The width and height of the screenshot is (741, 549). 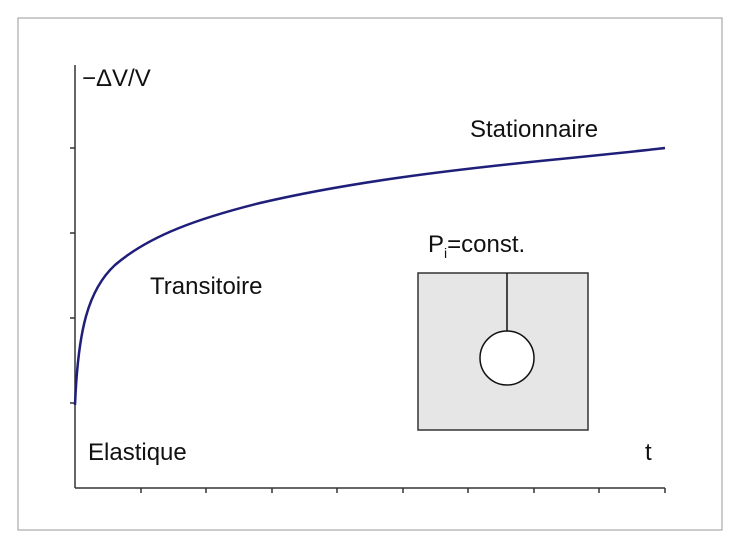 I want to click on transient-label: Transitoire, so click(x=206, y=286).